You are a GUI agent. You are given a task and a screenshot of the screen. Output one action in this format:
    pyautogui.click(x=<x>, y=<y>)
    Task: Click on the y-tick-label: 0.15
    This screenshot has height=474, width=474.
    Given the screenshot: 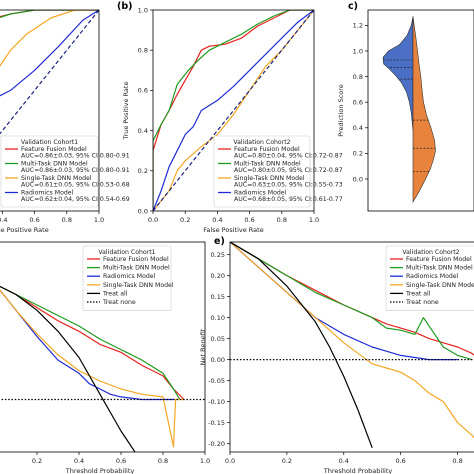 What is the action you would take?
    pyautogui.click(x=218, y=297)
    